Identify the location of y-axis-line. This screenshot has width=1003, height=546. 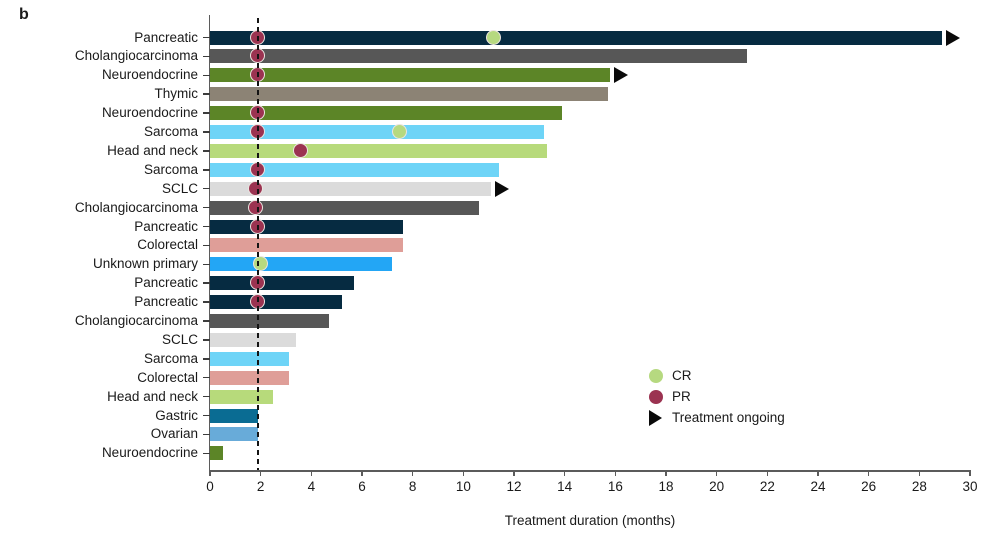
(209, 242).